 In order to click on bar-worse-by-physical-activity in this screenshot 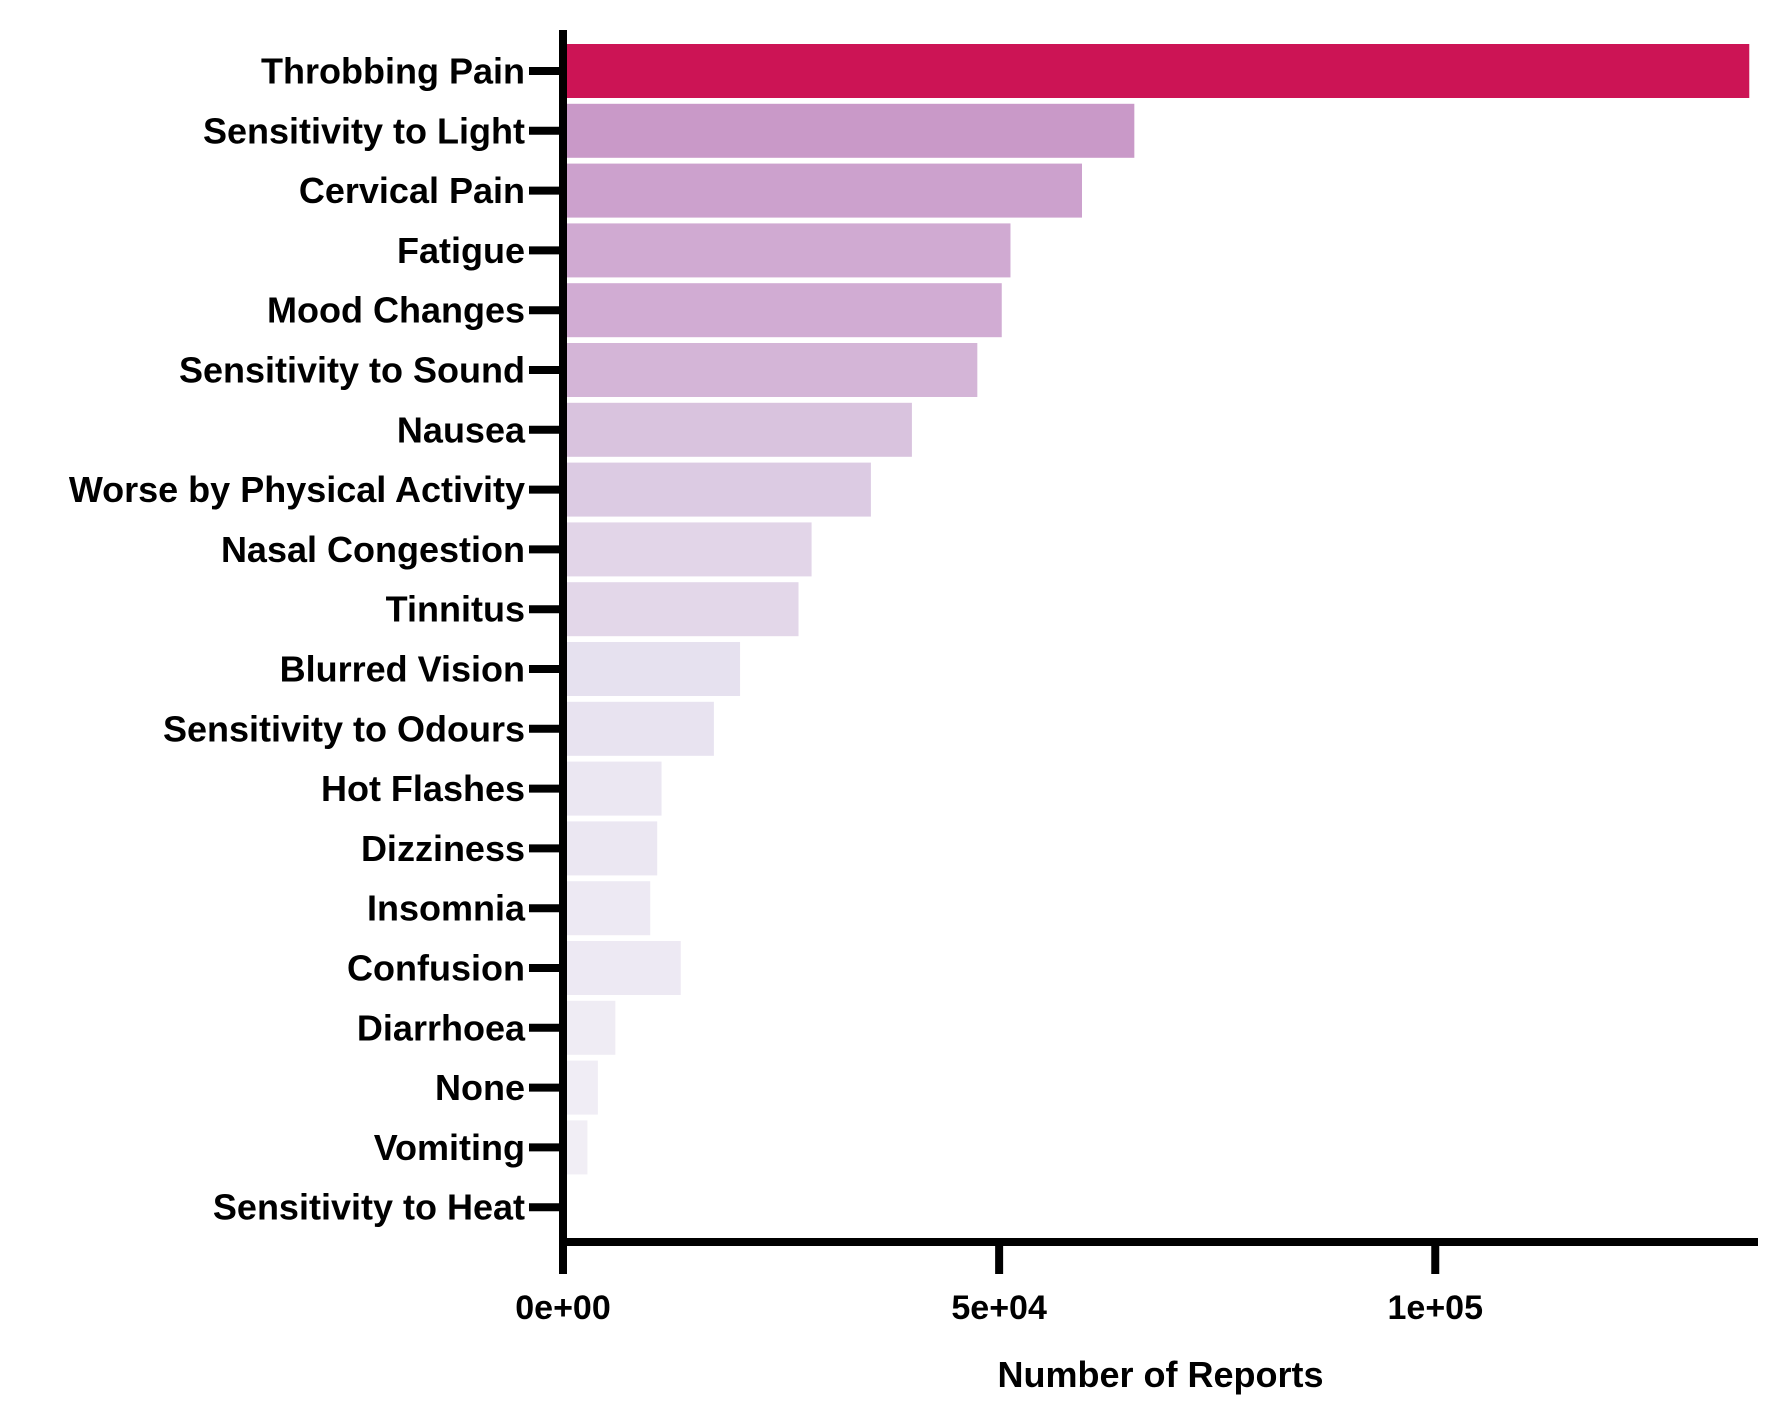, I will do `click(718, 489)`.